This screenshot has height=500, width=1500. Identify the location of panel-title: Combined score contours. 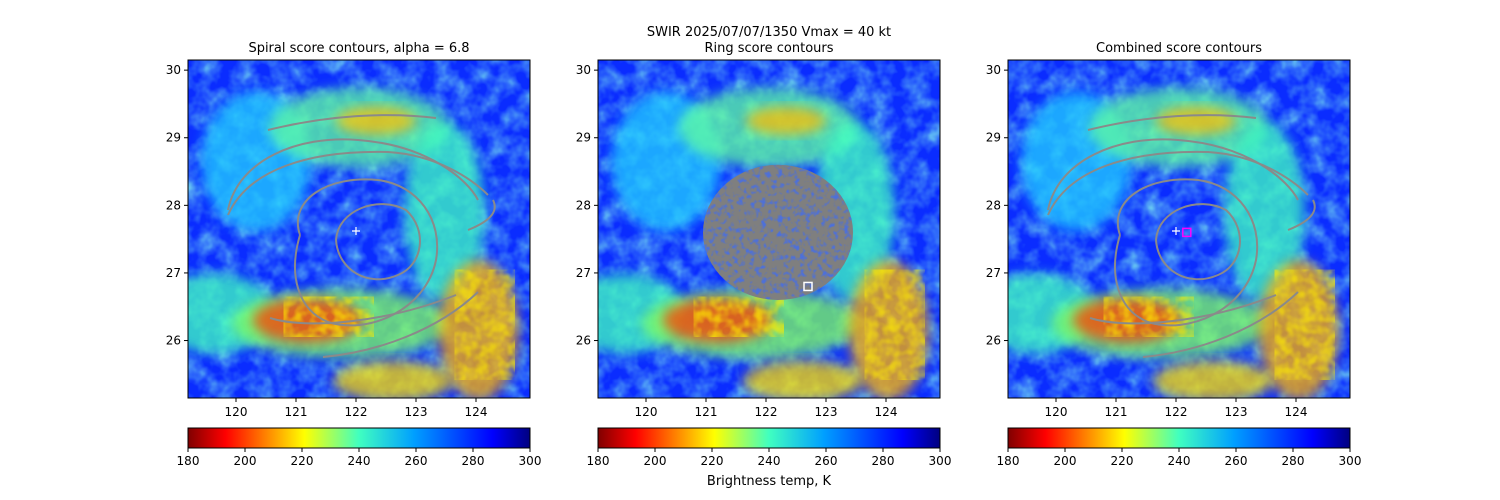
(1179, 48).